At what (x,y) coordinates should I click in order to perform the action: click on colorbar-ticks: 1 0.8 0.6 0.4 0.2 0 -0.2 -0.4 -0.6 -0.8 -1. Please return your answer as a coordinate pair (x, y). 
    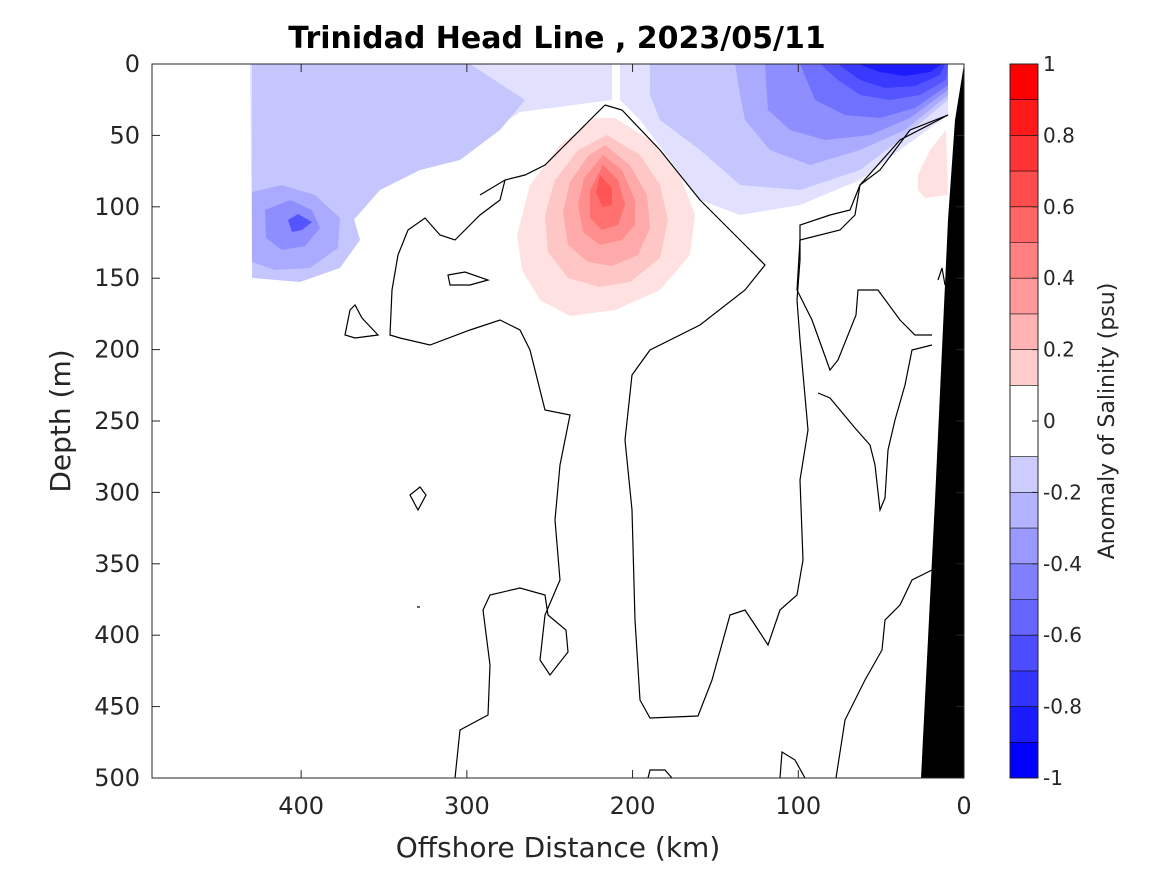
    Looking at the image, I should click on (1057, 421).